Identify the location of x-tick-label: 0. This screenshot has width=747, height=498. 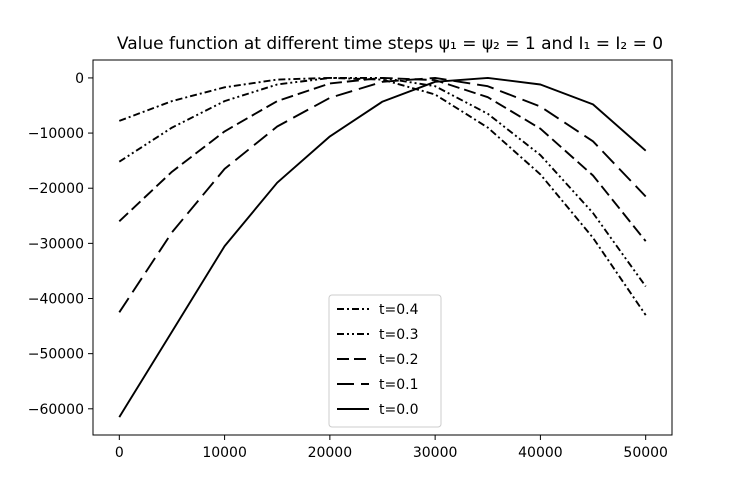
(119, 453).